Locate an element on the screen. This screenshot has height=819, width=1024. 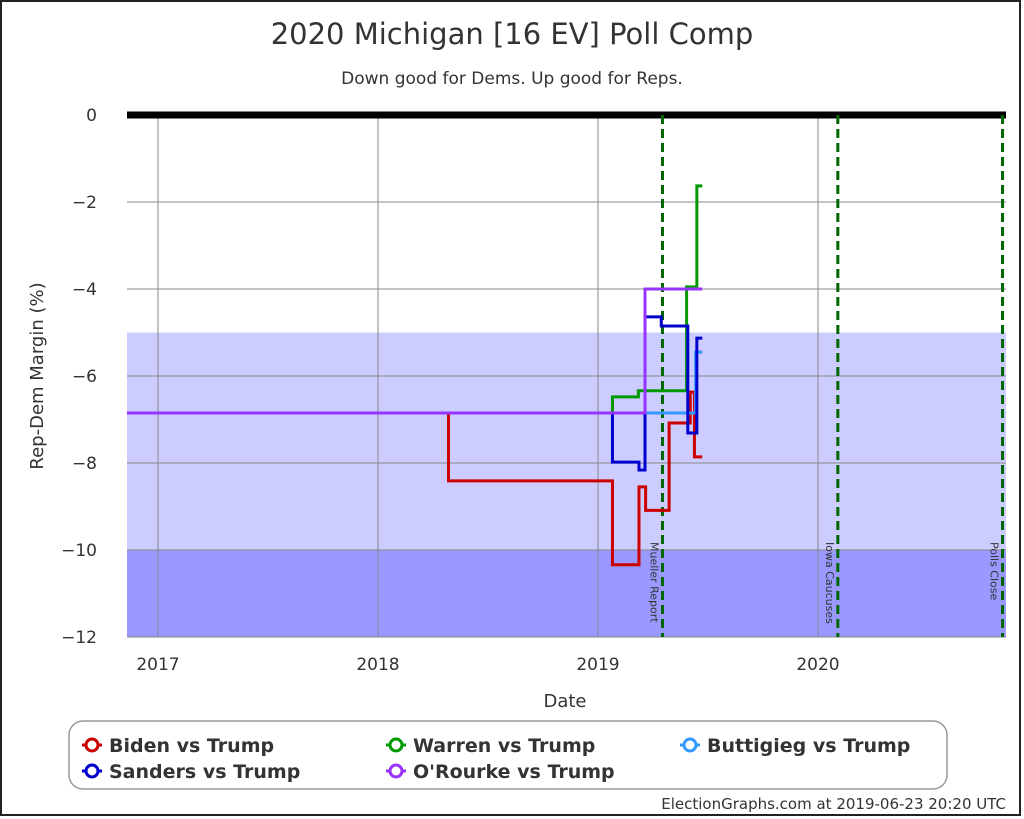
legend-item: Sanders vs Trump is located at coordinates (191, 772).